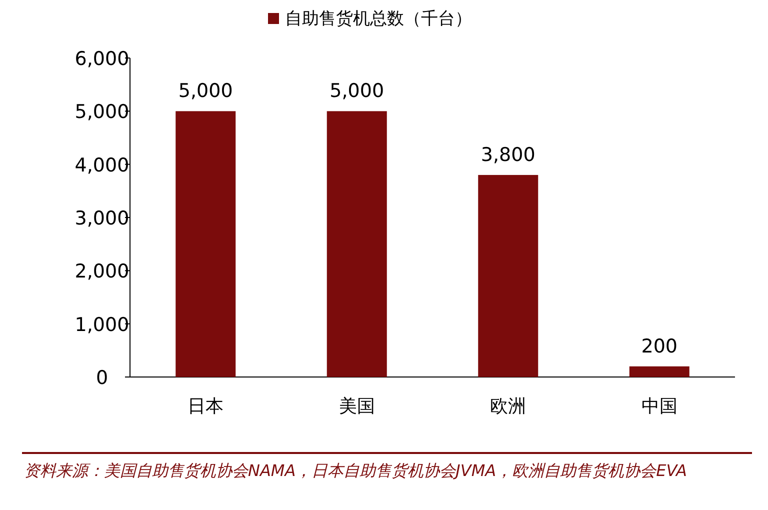 The height and width of the screenshot is (510, 768). What do you see at coordinates (102, 271) in the screenshot?
I see `y-tick-label: 2,000` at bounding box center [102, 271].